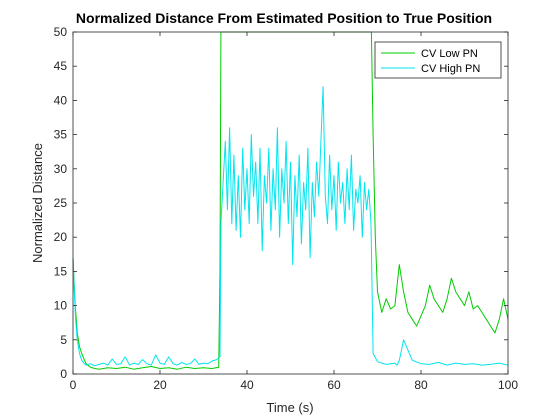 This screenshot has height=420, width=560. I want to click on y-tick-label: 30, so click(61, 169).